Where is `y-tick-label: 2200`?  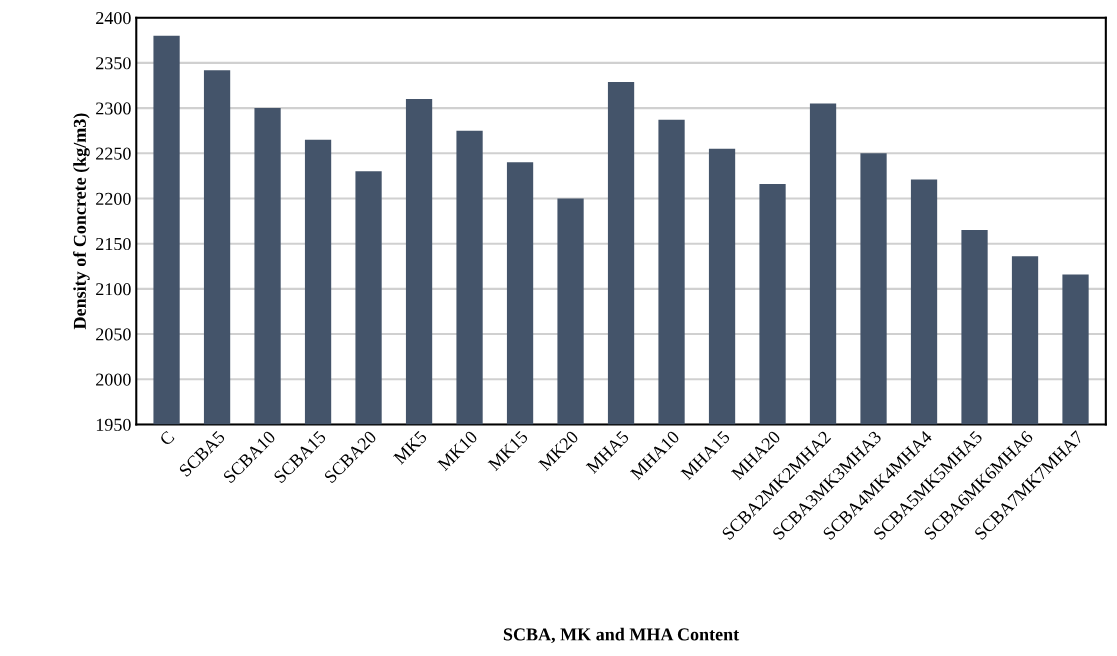
y-tick-label: 2200 is located at coordinates (113, 198).